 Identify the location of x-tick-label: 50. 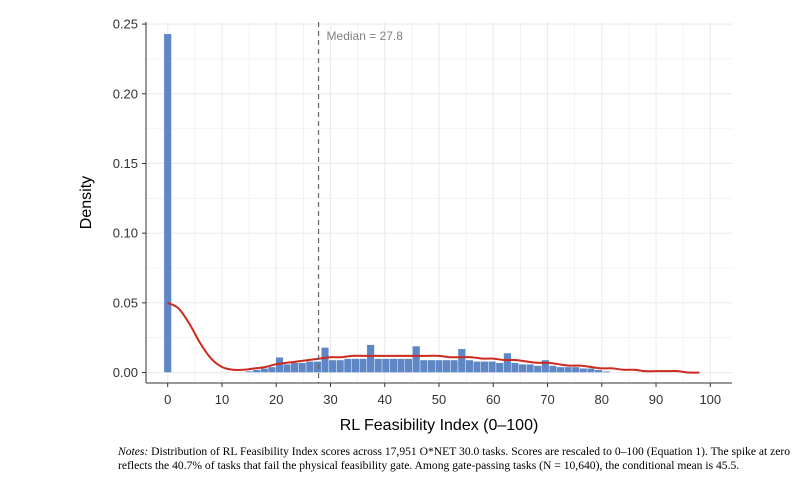
(439, 399).